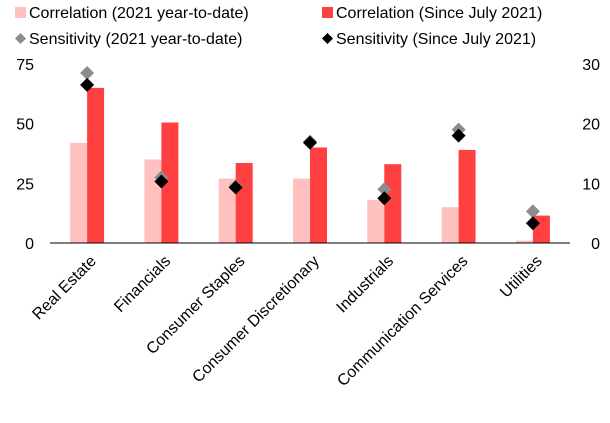  I want to click on category-label: Communication Services, so click(402, 321).